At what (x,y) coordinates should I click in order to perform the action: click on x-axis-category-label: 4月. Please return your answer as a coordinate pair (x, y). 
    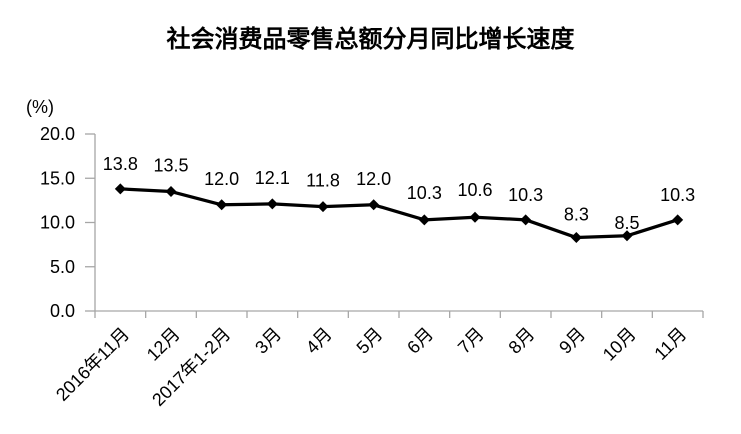
    Looking at the image, I should click on (319, 341).